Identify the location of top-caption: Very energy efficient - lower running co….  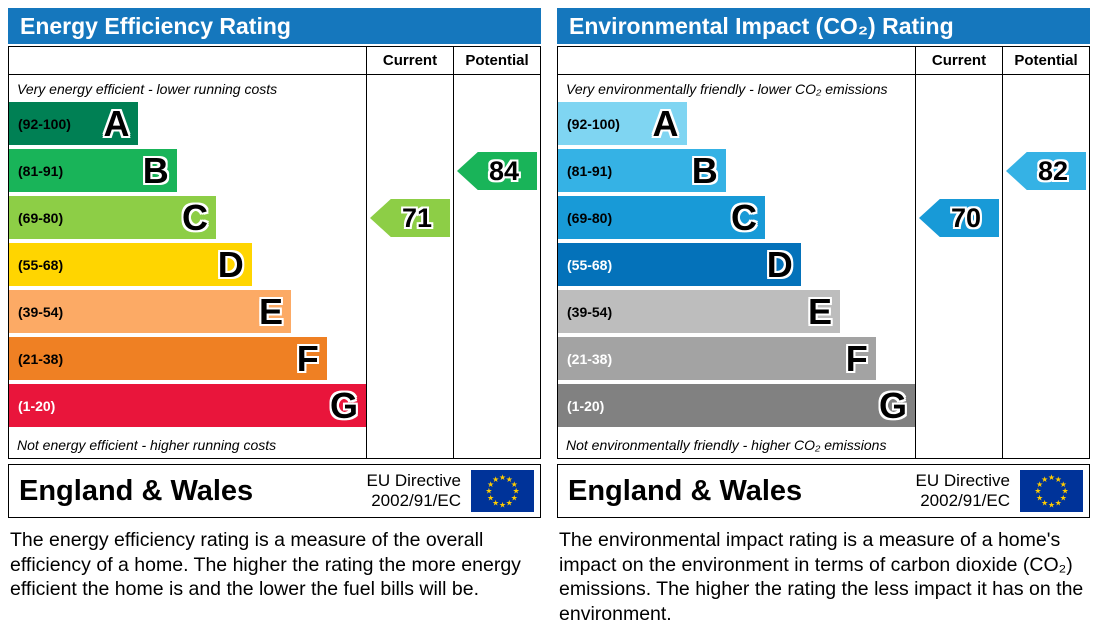
(147, 89).